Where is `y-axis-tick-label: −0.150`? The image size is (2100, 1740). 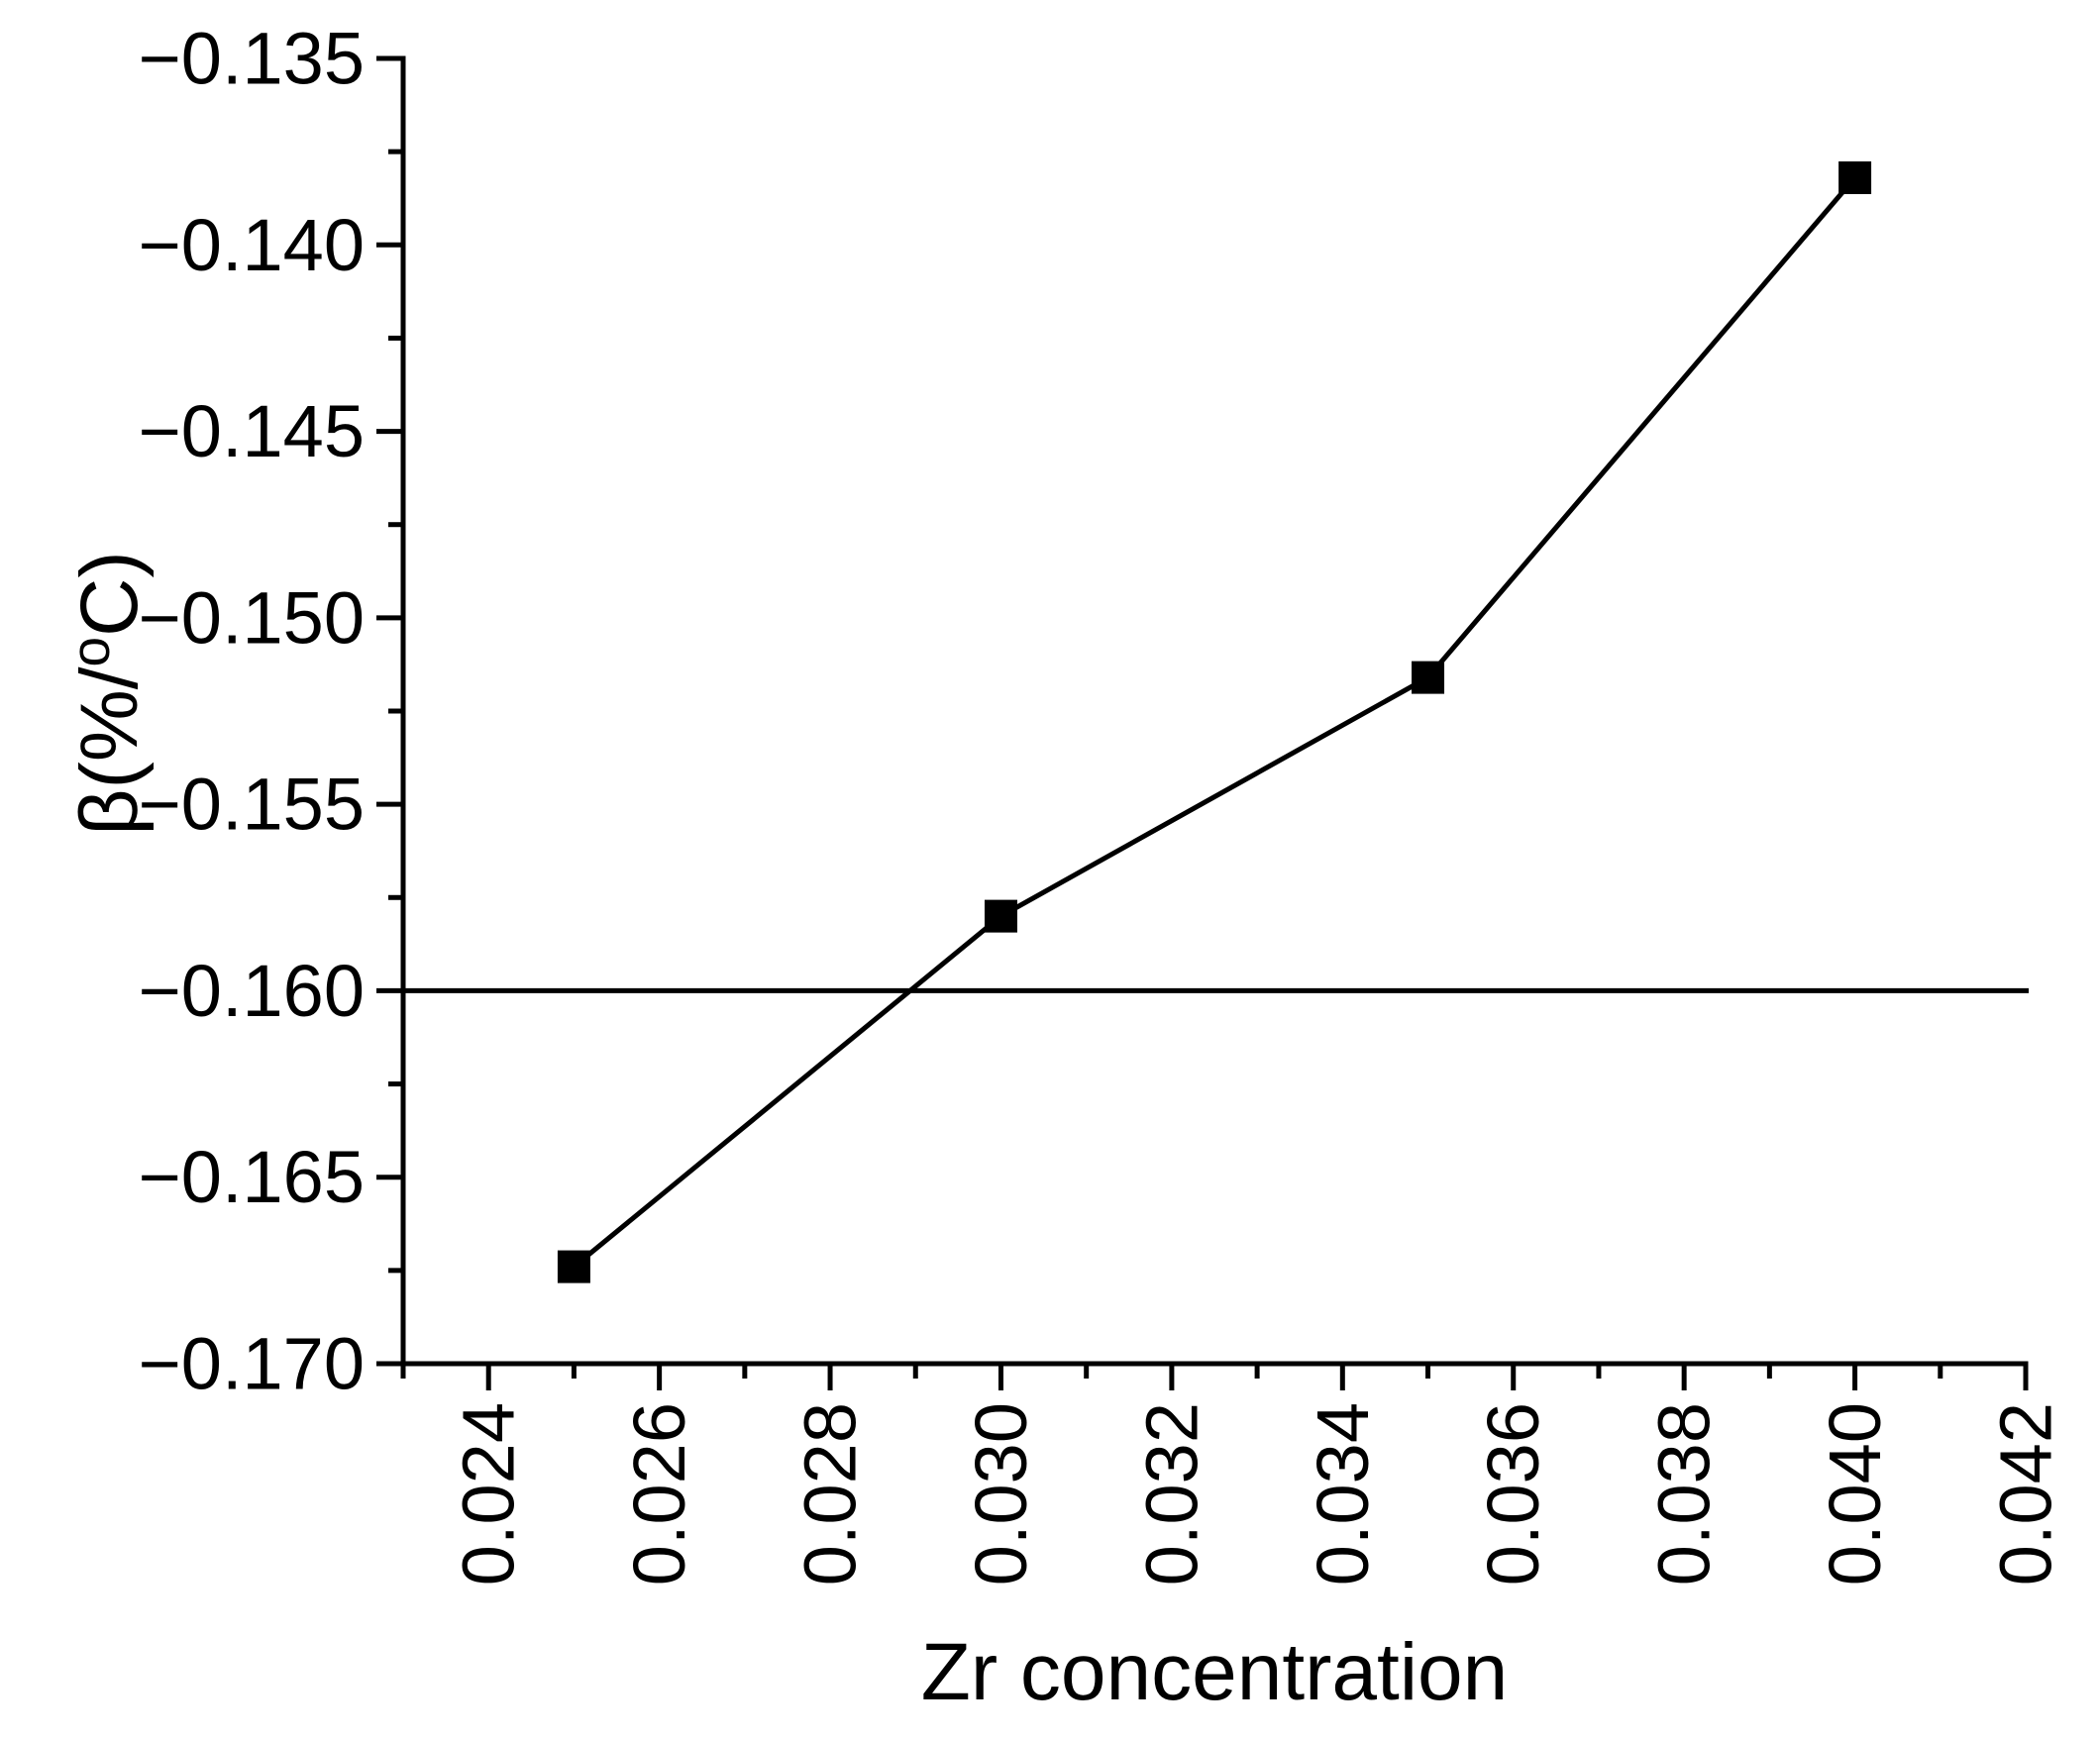 y-axis-tick-label: −0.150 is located at coordinates (252, 617).